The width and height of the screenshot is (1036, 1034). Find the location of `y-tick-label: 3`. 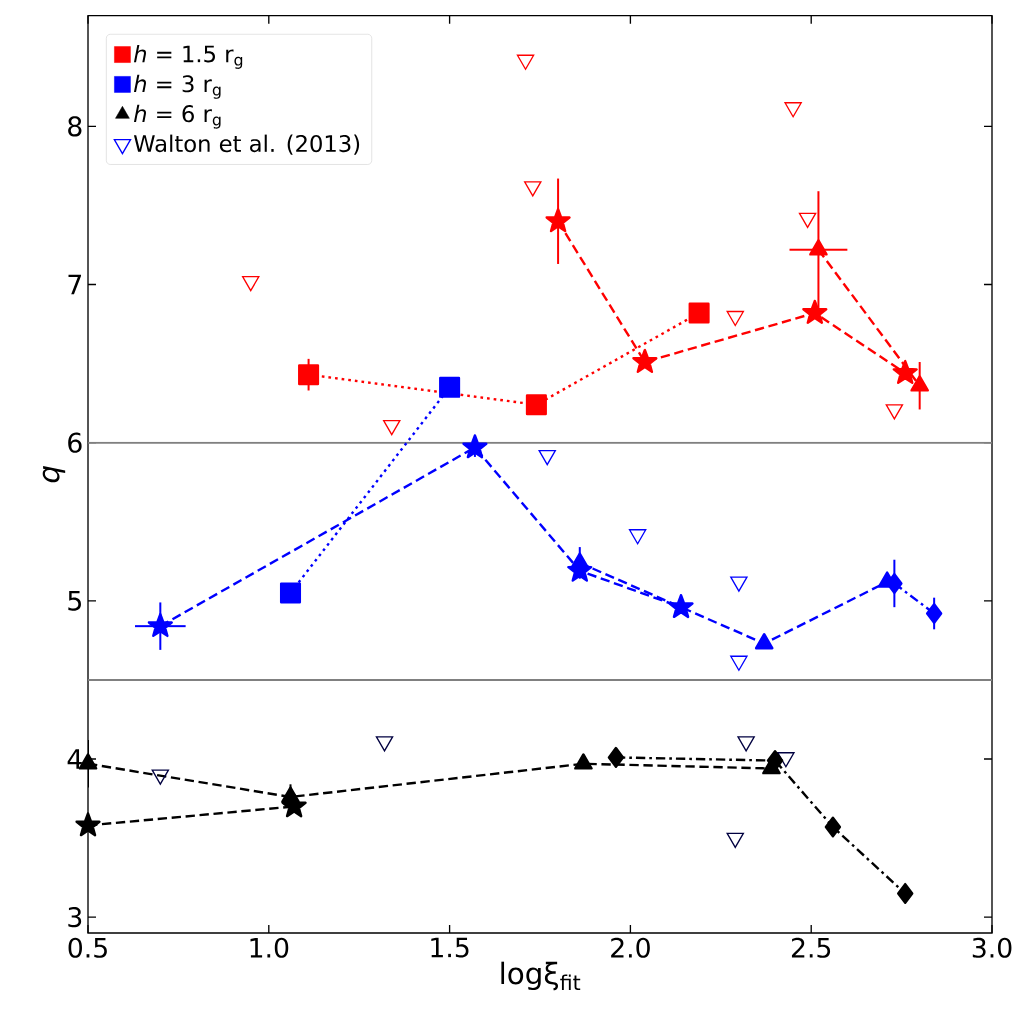

y-tick-label: 3 is located at coordinates (75, 917).